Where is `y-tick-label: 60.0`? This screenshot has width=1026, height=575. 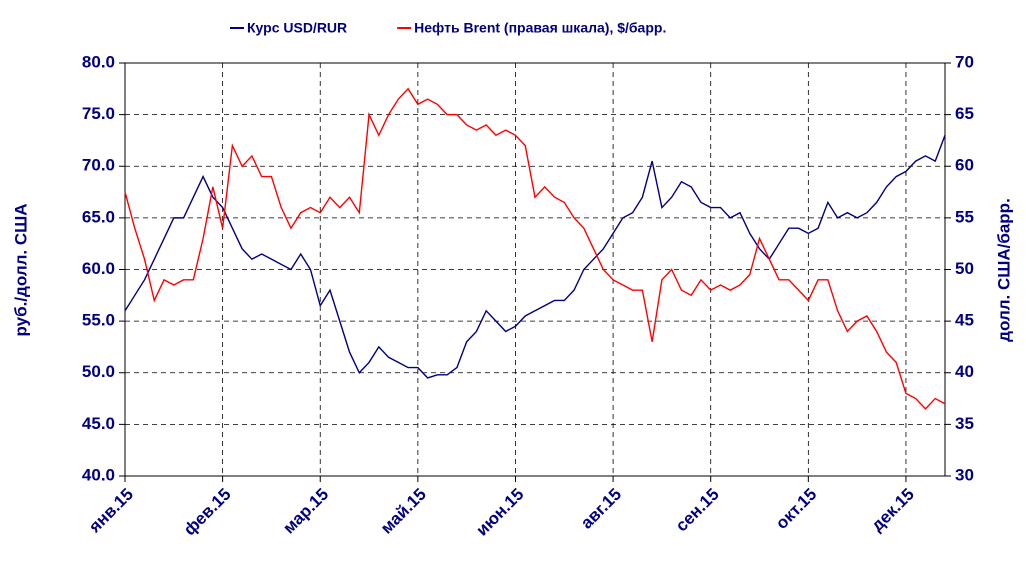
y-tick-label: 60.0 is located at coordinates (98, 268).